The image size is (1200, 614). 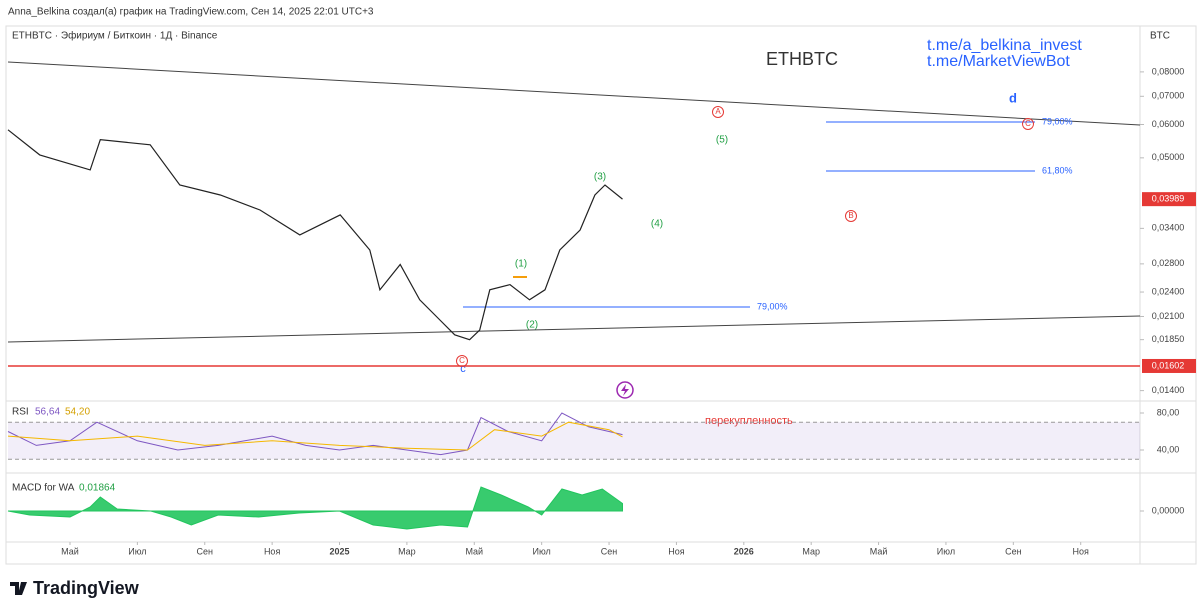 I want to click on x-tick-label: 2025, so click(x=339, y=551).